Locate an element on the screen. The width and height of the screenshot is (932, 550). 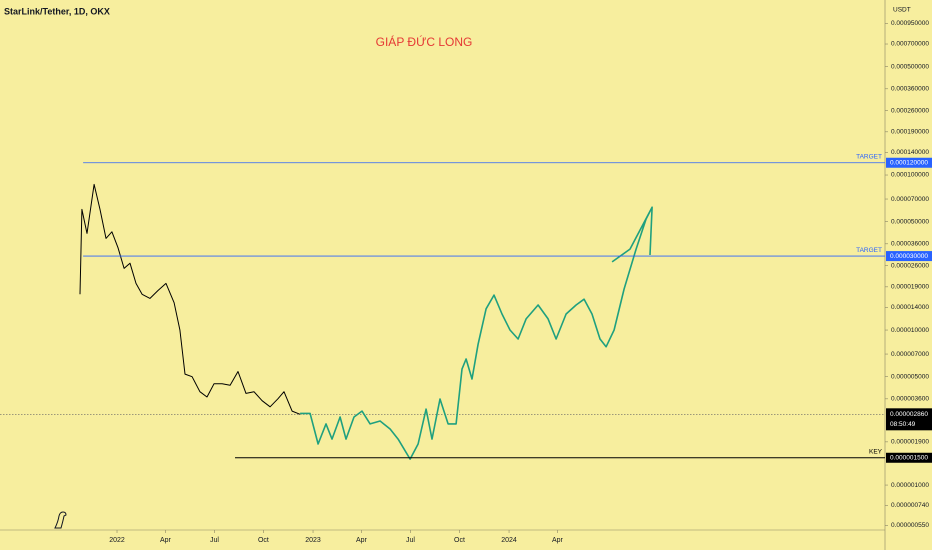
last-price-box is located at coordinates (909, 419).